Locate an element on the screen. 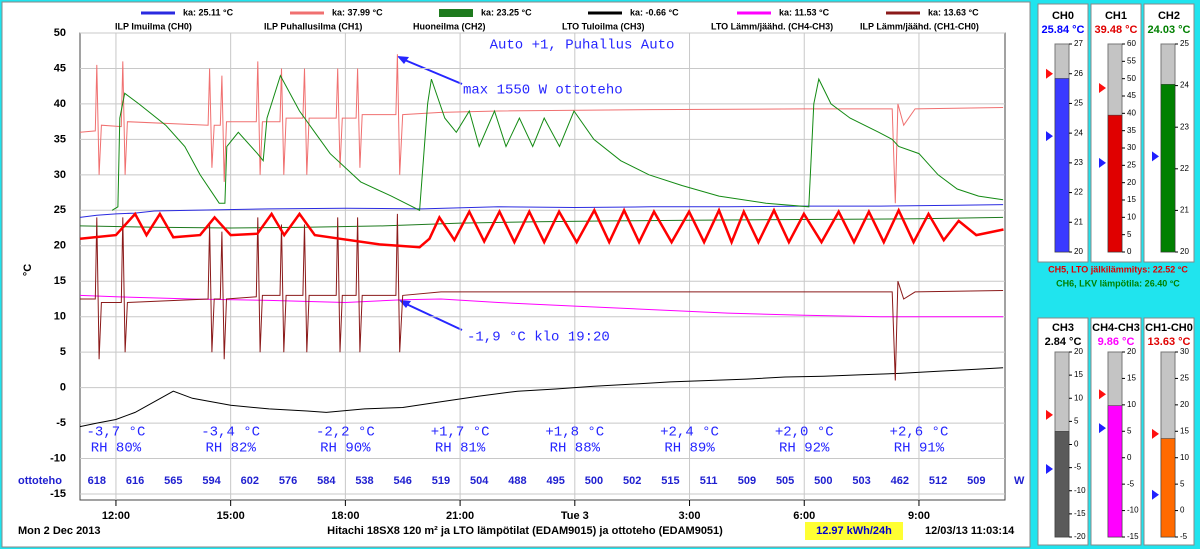 Image resolution: width=1200 pixels, height=549 pixels. gauge-tick-label: 27 is located at coordinates (1078, 43).